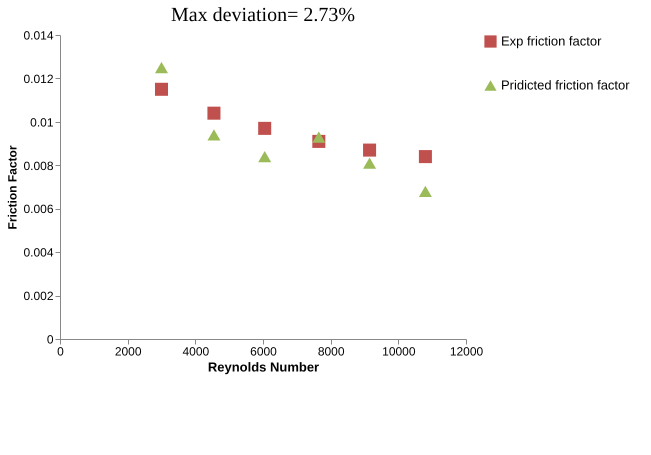  Describe the element at coordinates (399, 351) in the screenshot. I see `x-tick-label: 10000` at that location.